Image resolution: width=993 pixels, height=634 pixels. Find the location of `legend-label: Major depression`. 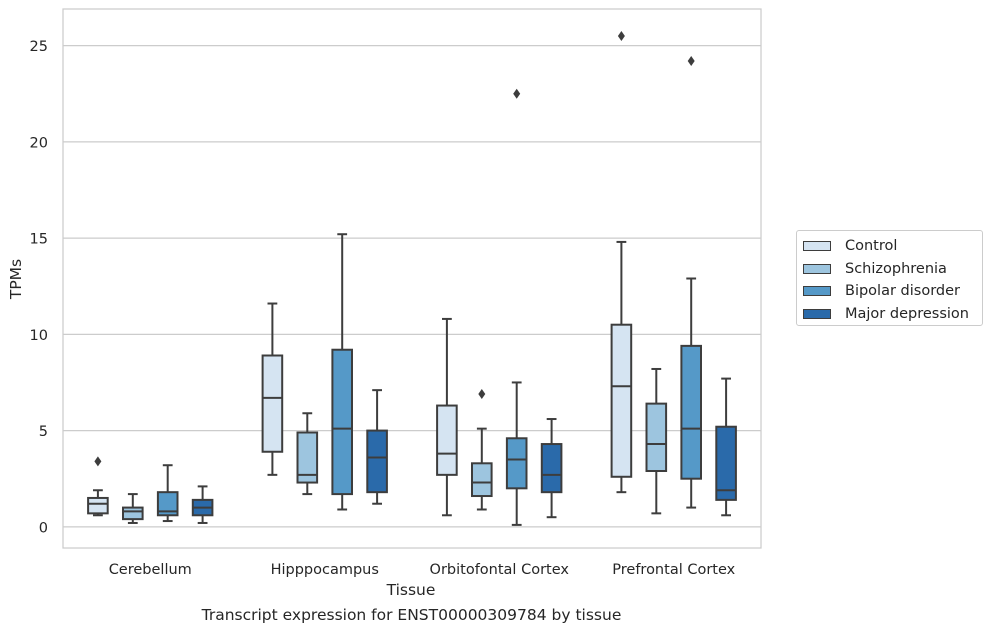

legend-label: Major depression is located at coordinates (907, 313).